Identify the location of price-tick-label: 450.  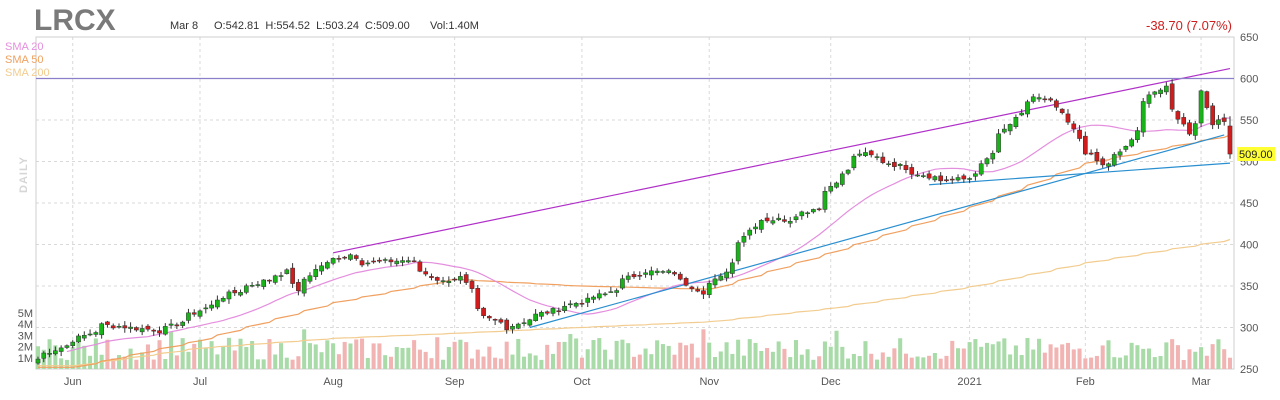
(1249, 204).